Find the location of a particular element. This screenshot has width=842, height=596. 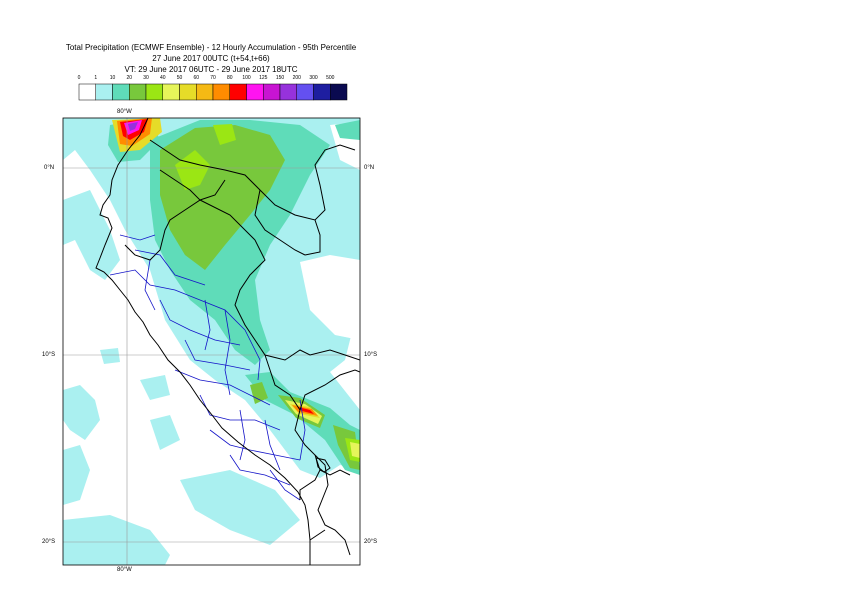

legend-label: 1 is located at coordinates (96, 78).